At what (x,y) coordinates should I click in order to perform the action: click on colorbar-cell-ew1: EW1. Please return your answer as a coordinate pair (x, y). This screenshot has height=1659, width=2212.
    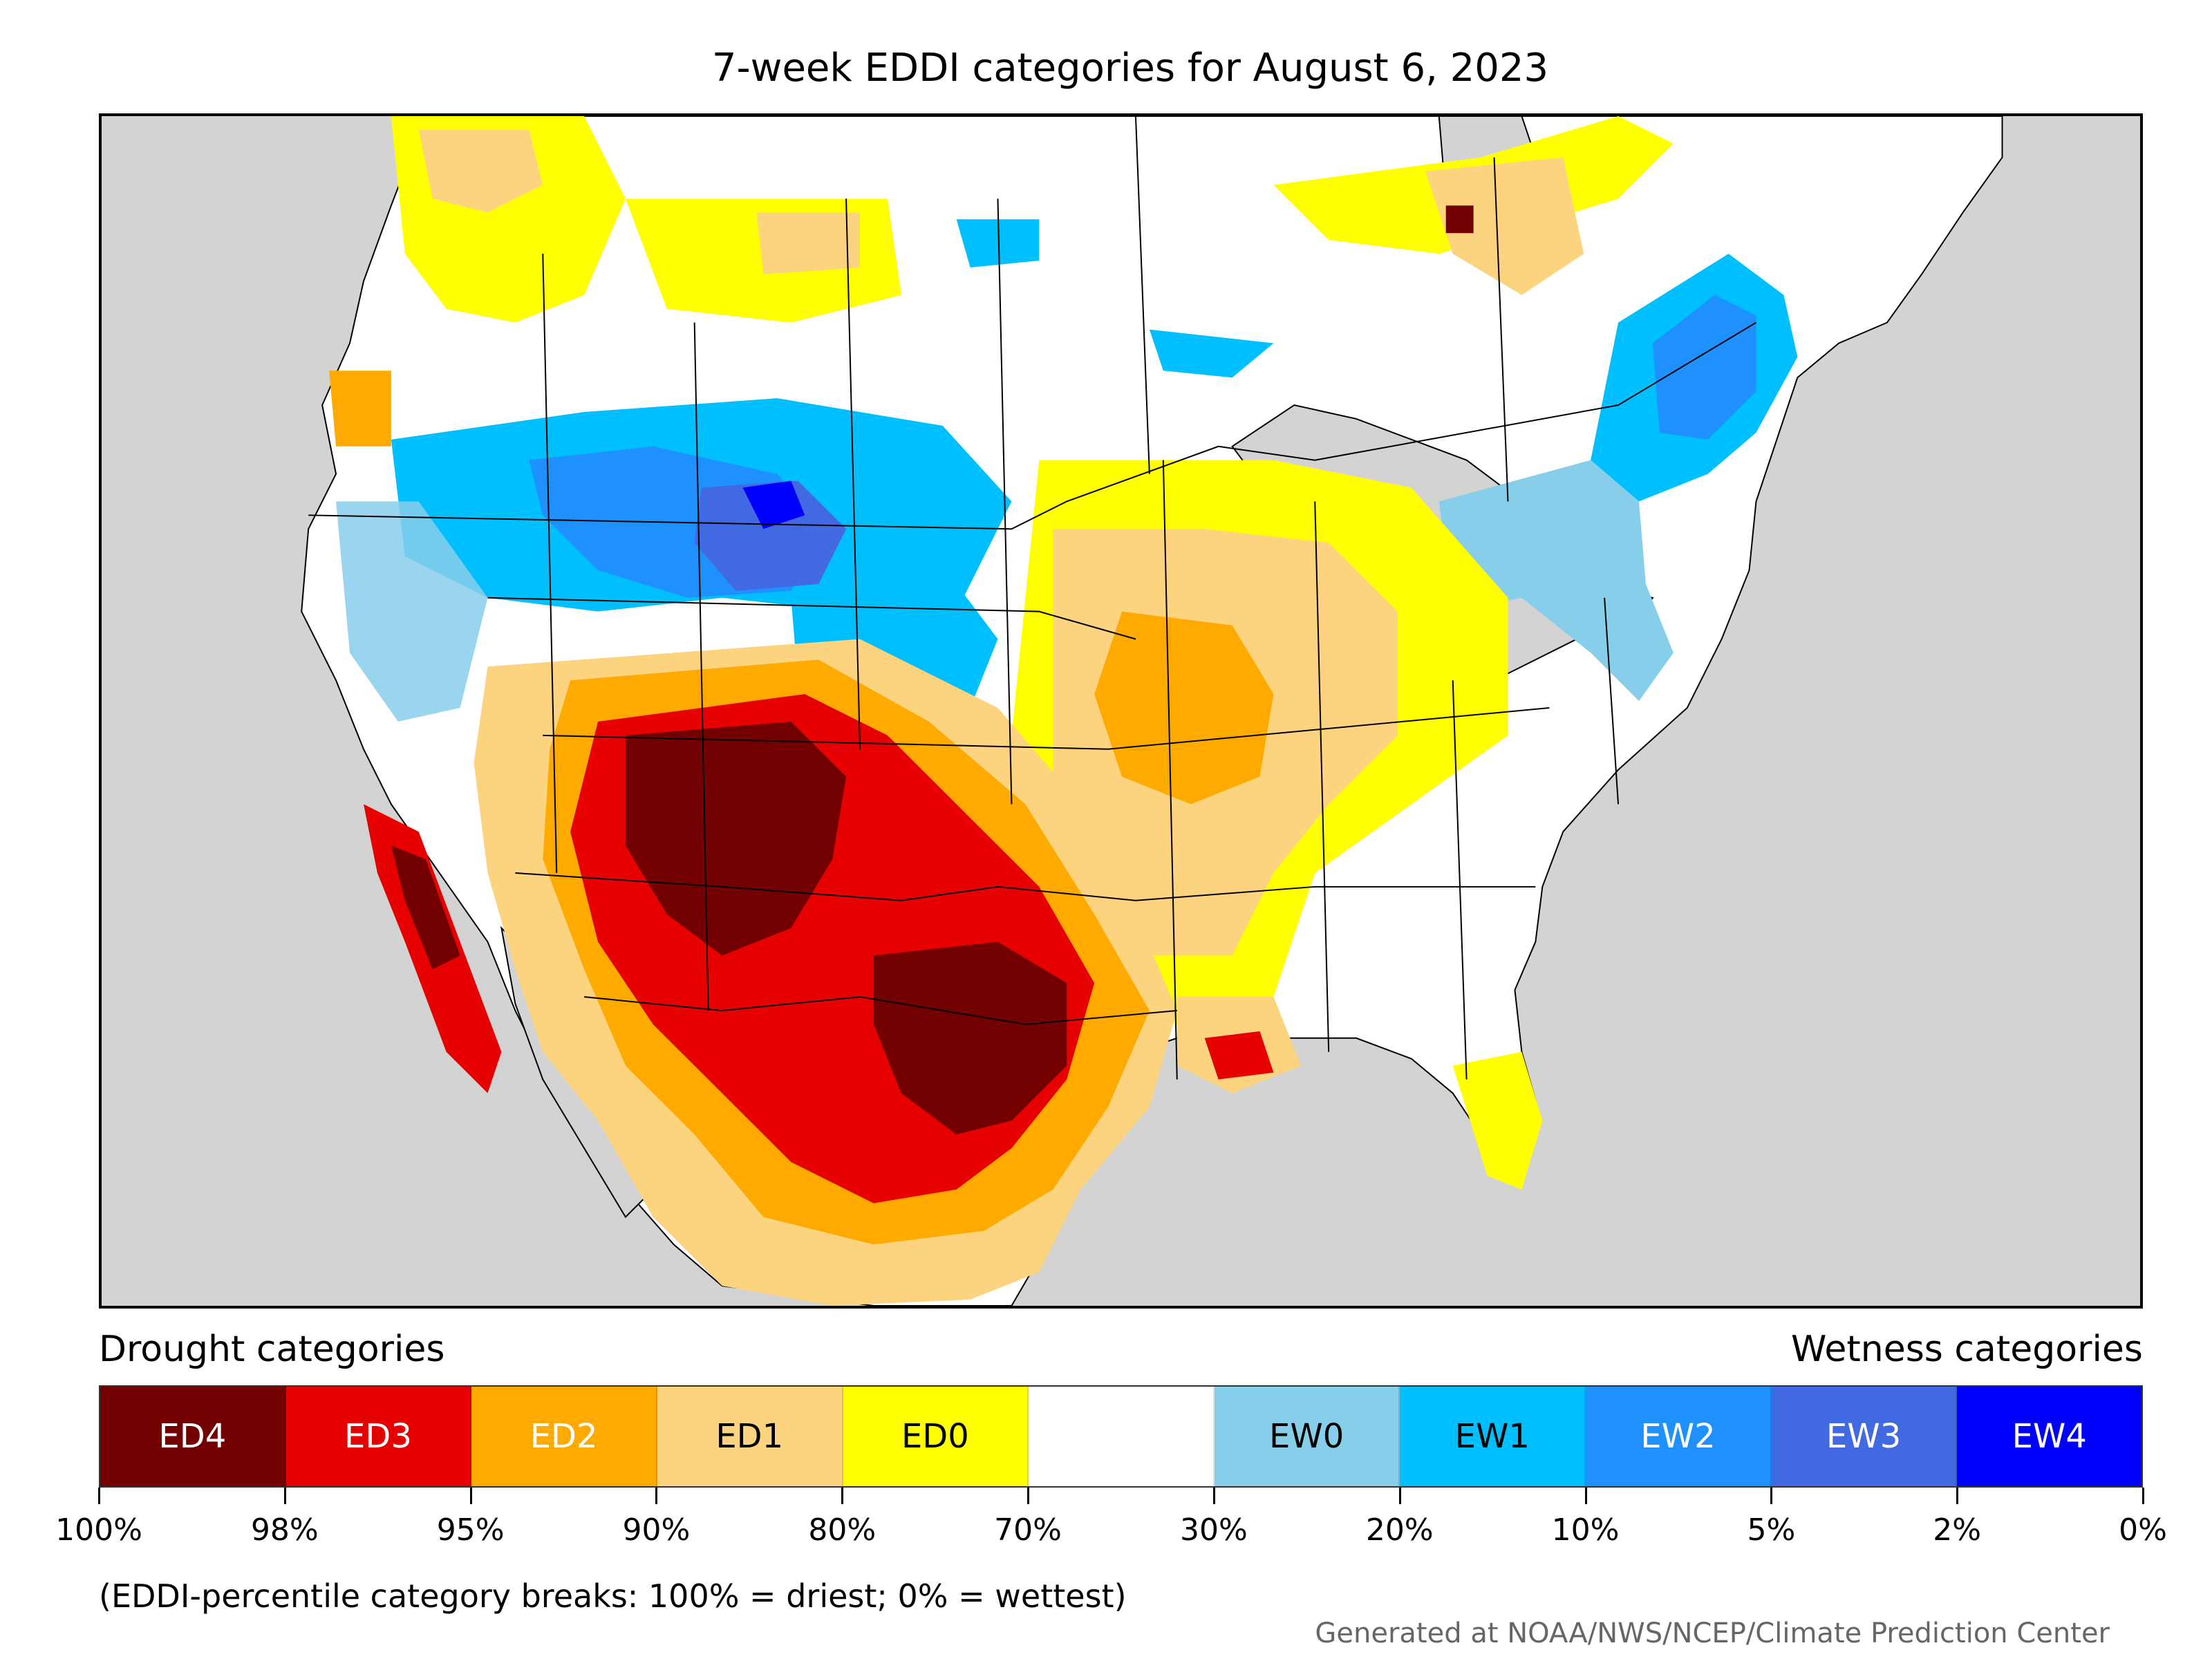
    Looking at the image, I should click on (1493, 1436).